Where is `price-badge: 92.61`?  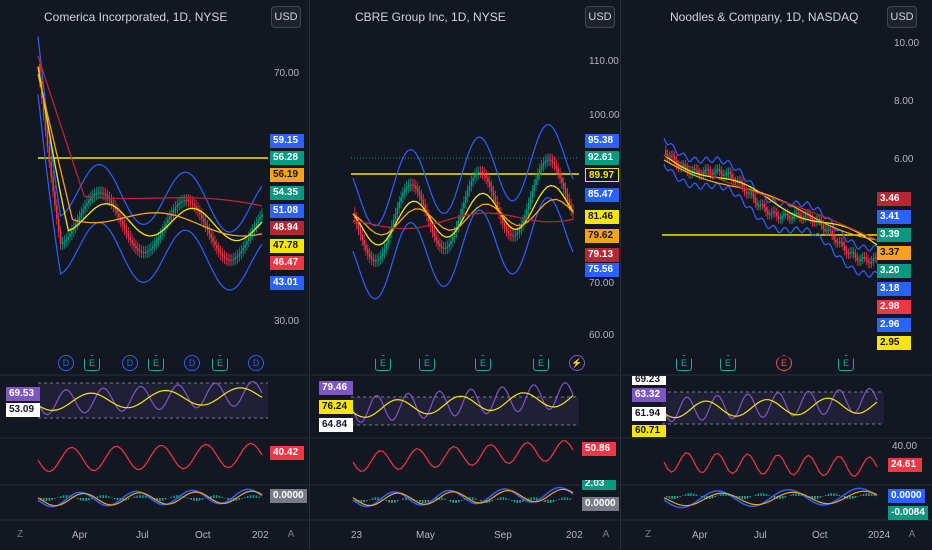
price-badge: 92.61 is located at coordinates (602, 158).